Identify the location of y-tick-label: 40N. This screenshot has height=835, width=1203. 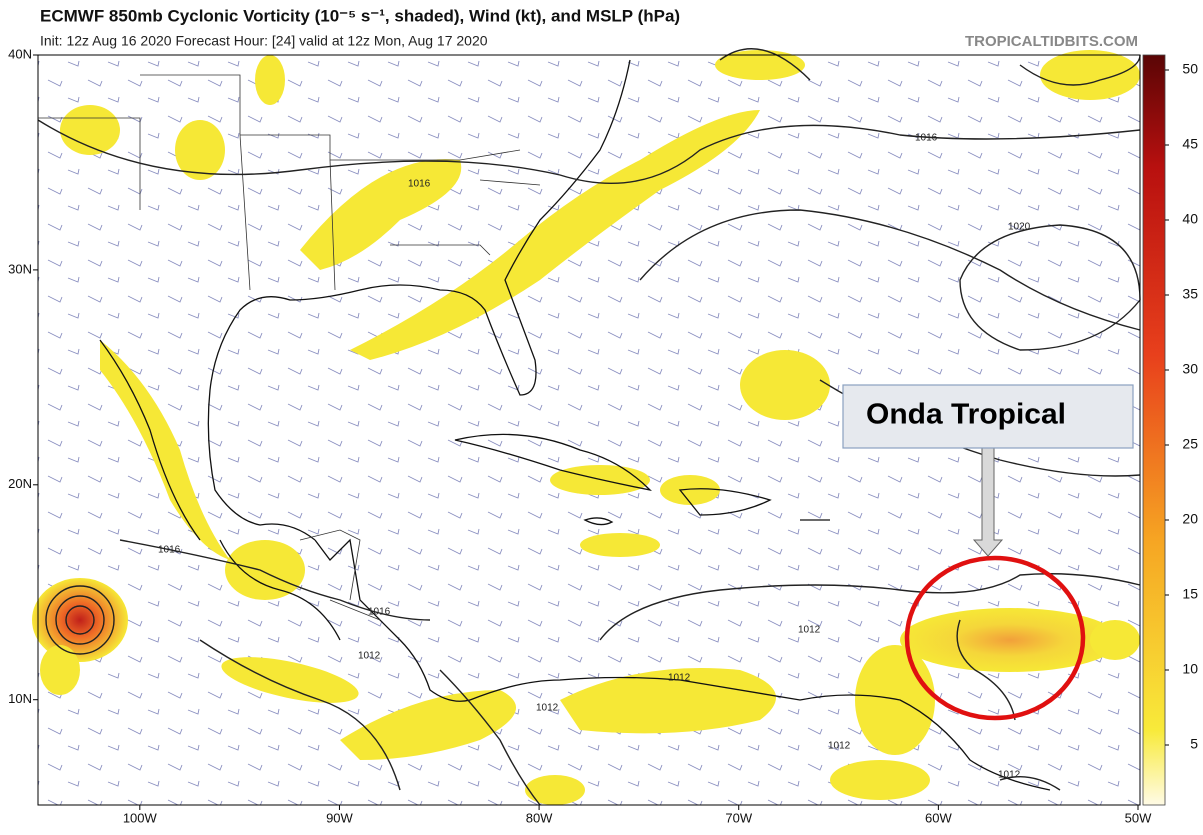
(20, 53).